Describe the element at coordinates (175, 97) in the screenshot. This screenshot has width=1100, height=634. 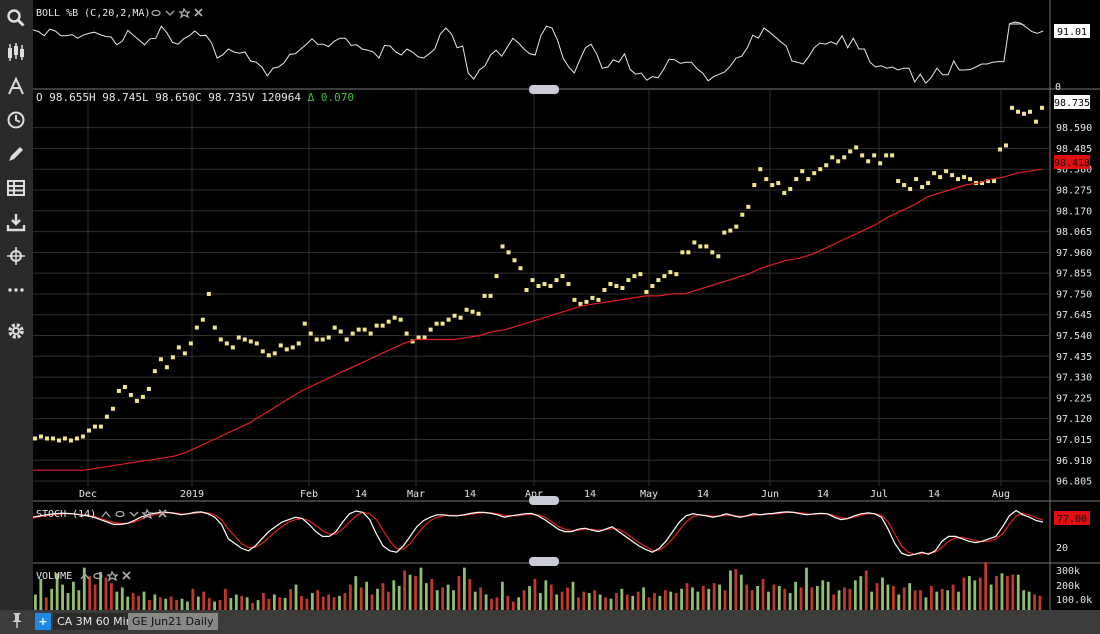
I see `low-value: 98.650` at that location.